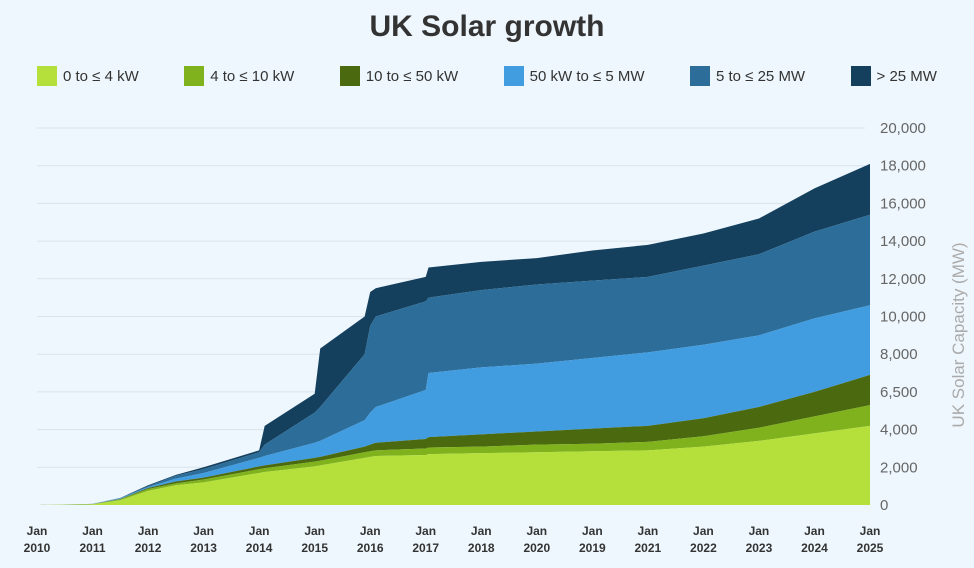  What do you see at coordinates (252, 76) in the screenshot?
I see `legend-label: 4 to ≤ 10 kW` at bounding box center [252, 76].